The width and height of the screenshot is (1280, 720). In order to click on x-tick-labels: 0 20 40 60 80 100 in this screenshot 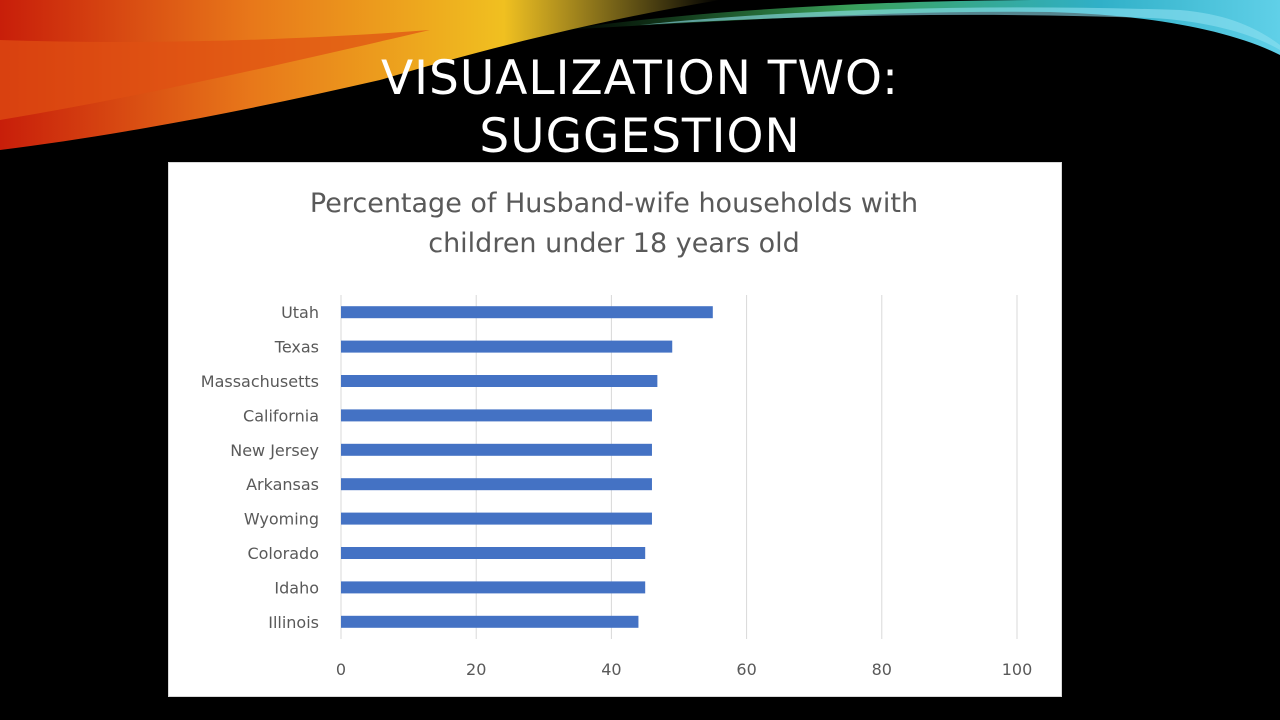, I will do `click(684, 669)`.